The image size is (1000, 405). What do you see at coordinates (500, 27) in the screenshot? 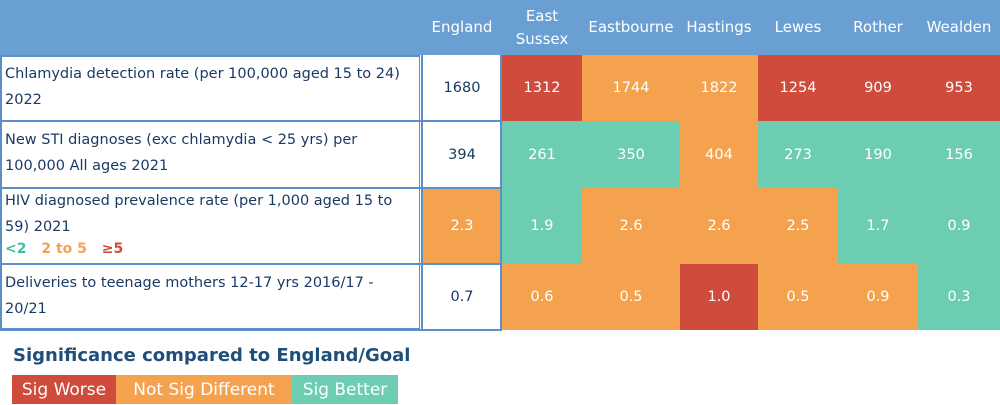
I see `table-header-band` at bounding box center [500, 27].